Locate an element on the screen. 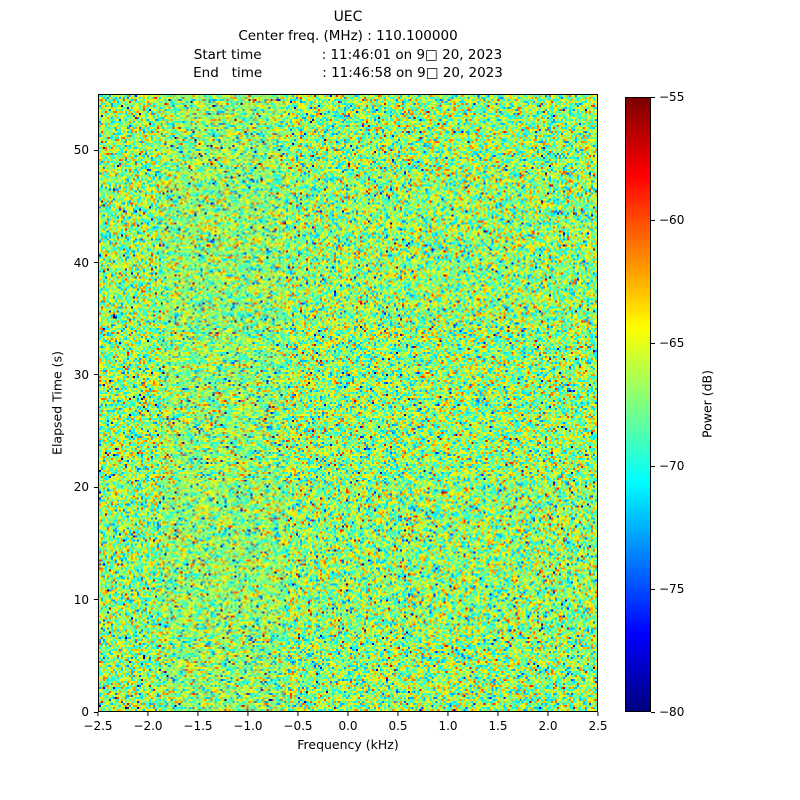 This screenshot has height=800, width=800. y-tick-label: 10 is located at coordinates (81, 599).